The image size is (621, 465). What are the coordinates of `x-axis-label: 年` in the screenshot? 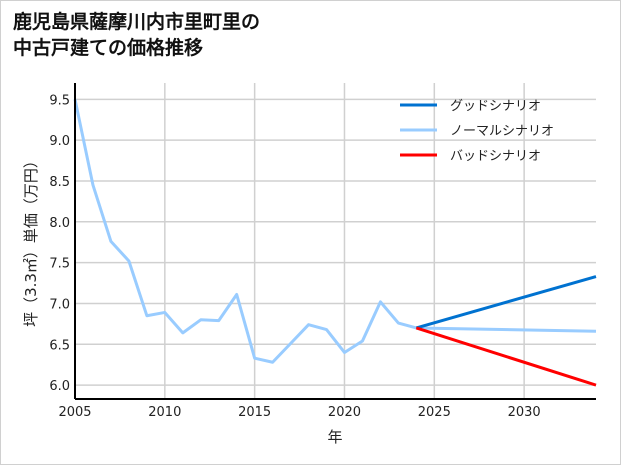 It's located at (334, 437).